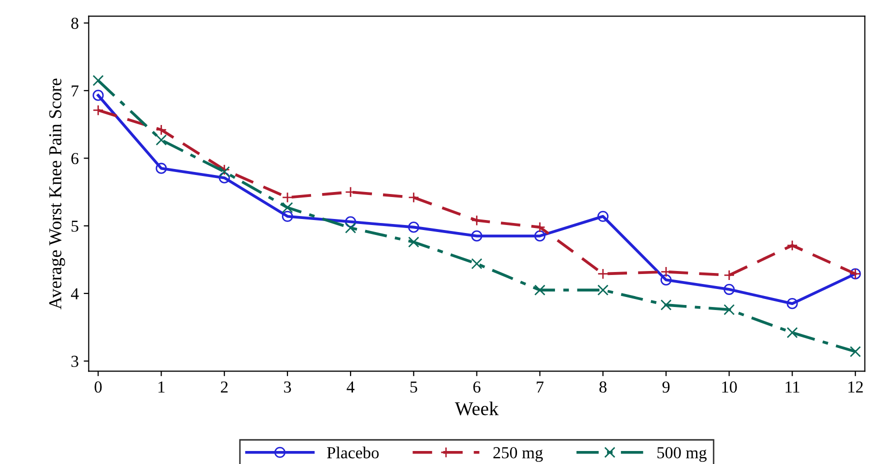 This screenshot has height=464, width=887. I want to click on x-tick-label: 3, so click(287, 387).